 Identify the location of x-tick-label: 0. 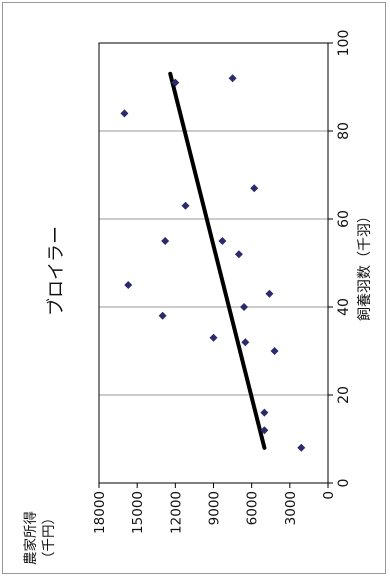
(344, 483).